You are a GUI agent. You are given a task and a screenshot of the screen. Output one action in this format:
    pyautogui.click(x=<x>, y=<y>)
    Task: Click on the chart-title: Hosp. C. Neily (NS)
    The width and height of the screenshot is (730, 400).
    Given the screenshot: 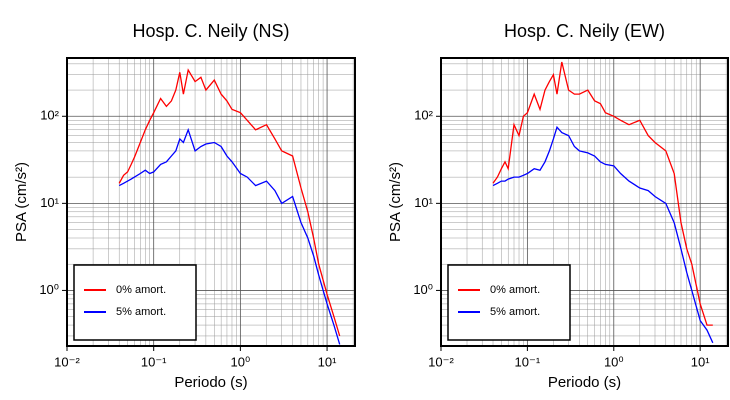 What is the action you would take?
    pyautogui.click(x=210, y=31)
    